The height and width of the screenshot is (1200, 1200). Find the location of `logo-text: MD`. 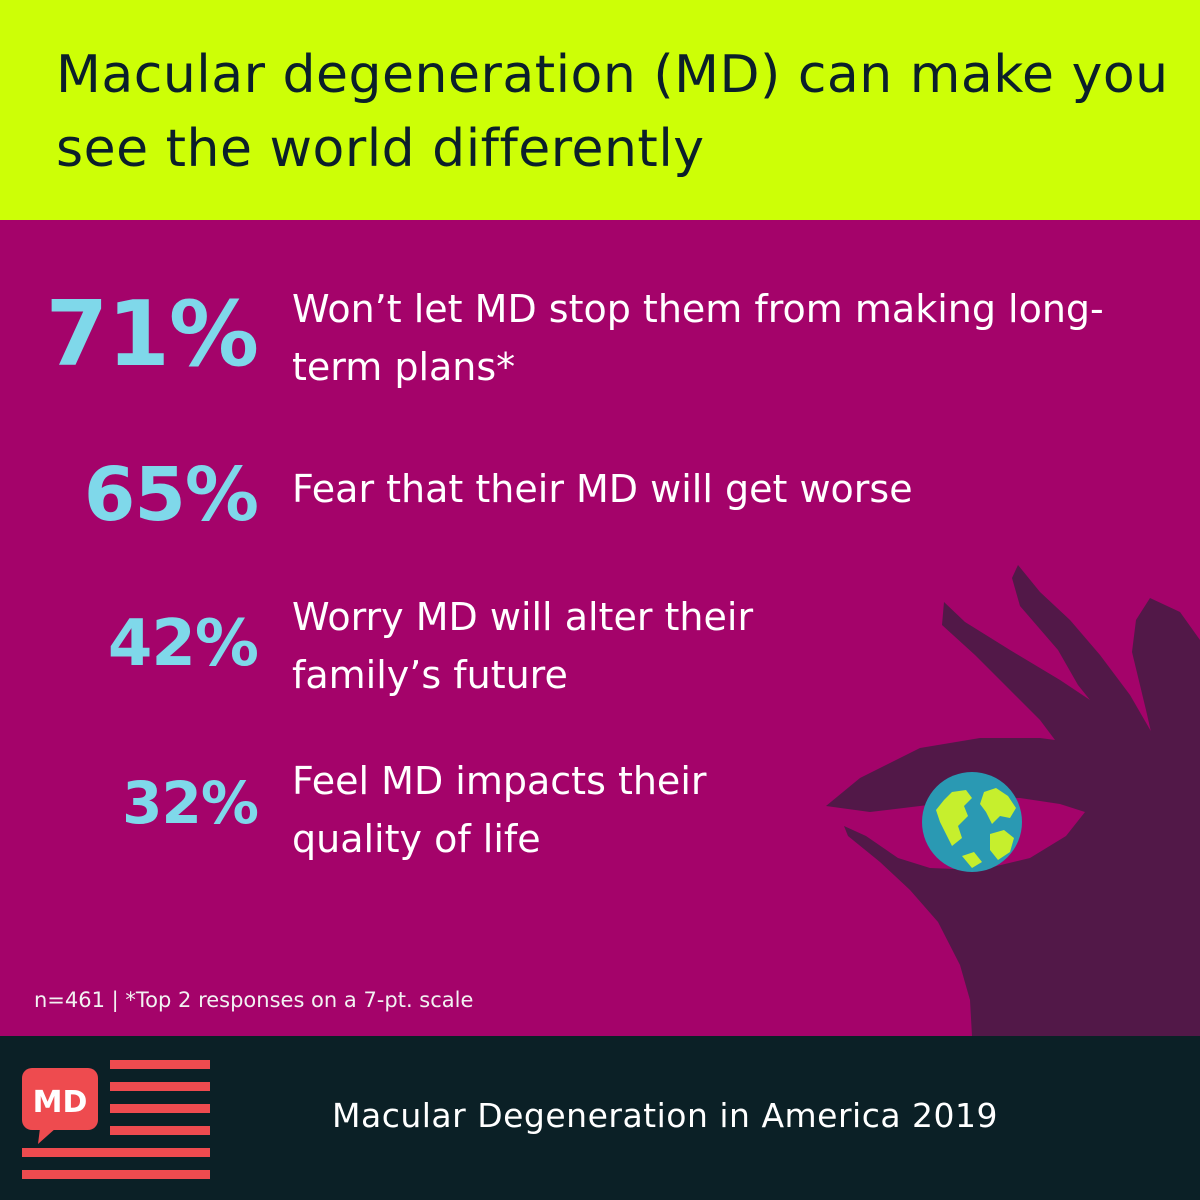

logo-text: MD is located at coordinates (60, 1102).